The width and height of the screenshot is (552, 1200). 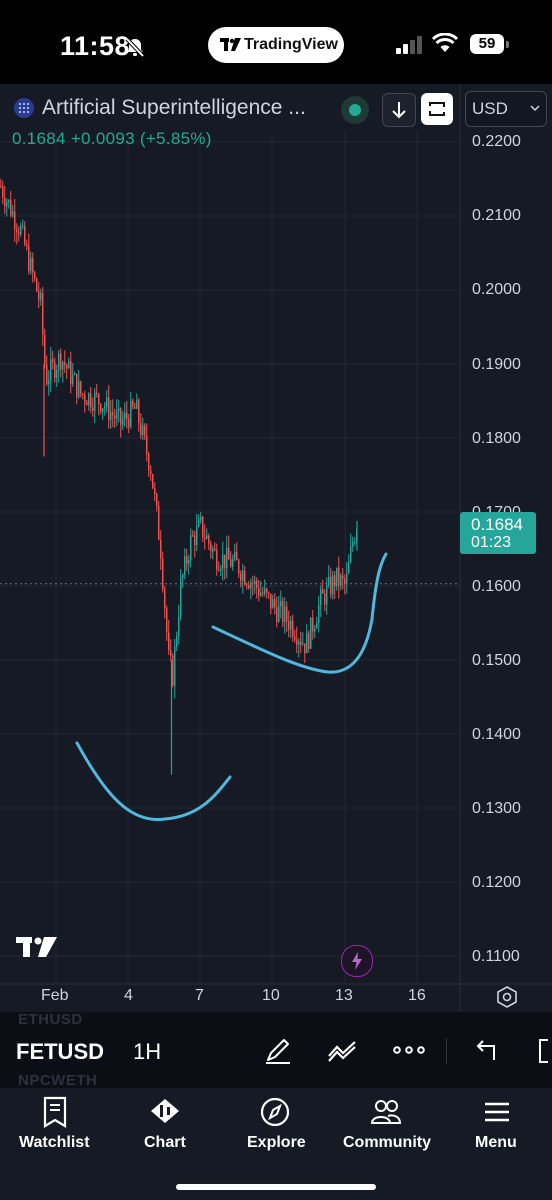 I want to click on nav-menu: Menu, so click(x=497, y=1128).